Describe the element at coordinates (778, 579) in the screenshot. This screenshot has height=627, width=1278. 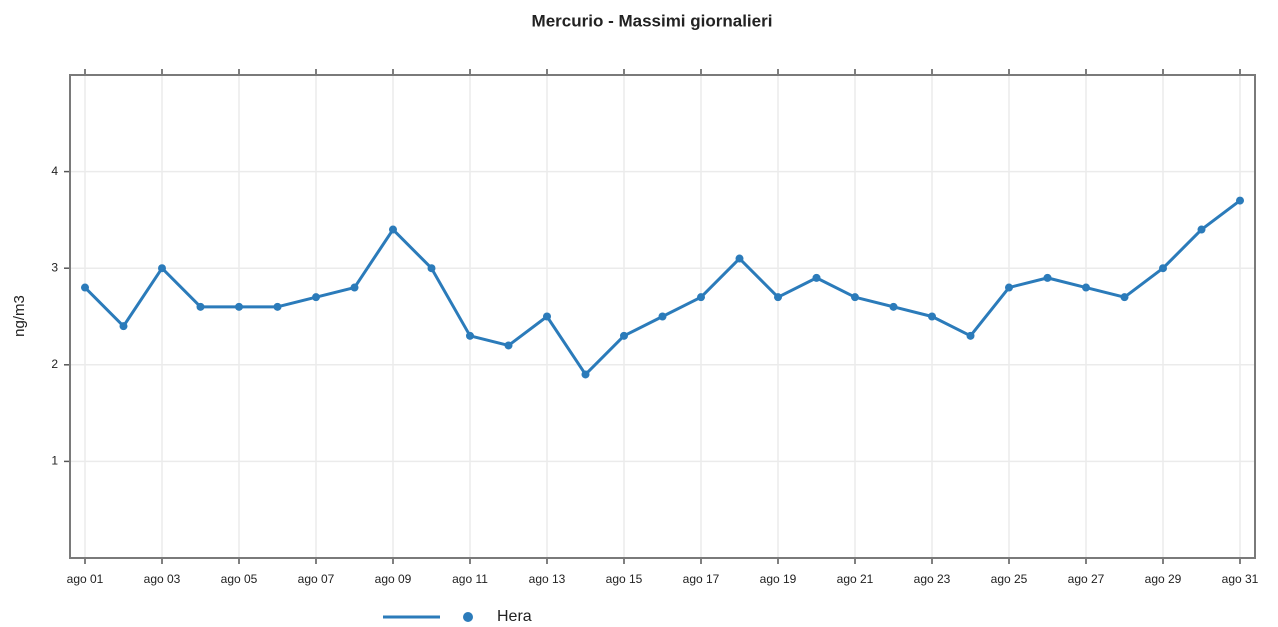
I see `x-tick-label: ago 19` at that location.